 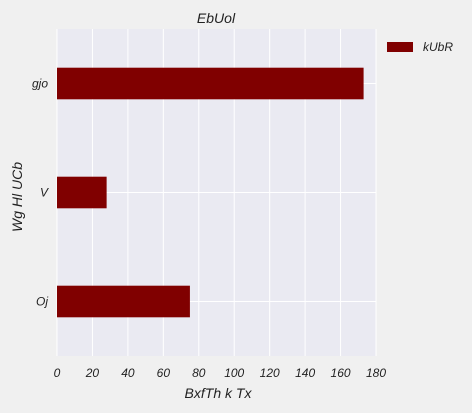 What do you see at coordinates (305, 373) in the screenshot?
I see `x-tick-label: 140` at bounding box center [305, 373].